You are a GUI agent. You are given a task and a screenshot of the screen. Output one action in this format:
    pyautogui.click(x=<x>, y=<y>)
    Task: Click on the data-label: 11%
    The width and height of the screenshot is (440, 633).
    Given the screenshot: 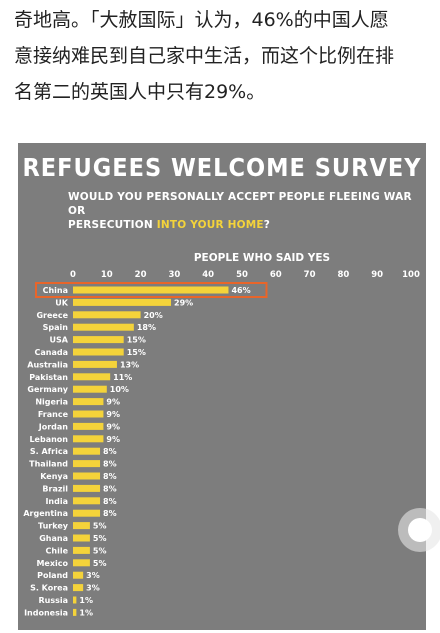 What is the action you would take?
    pyautogui.click(x=122, y=377)
    